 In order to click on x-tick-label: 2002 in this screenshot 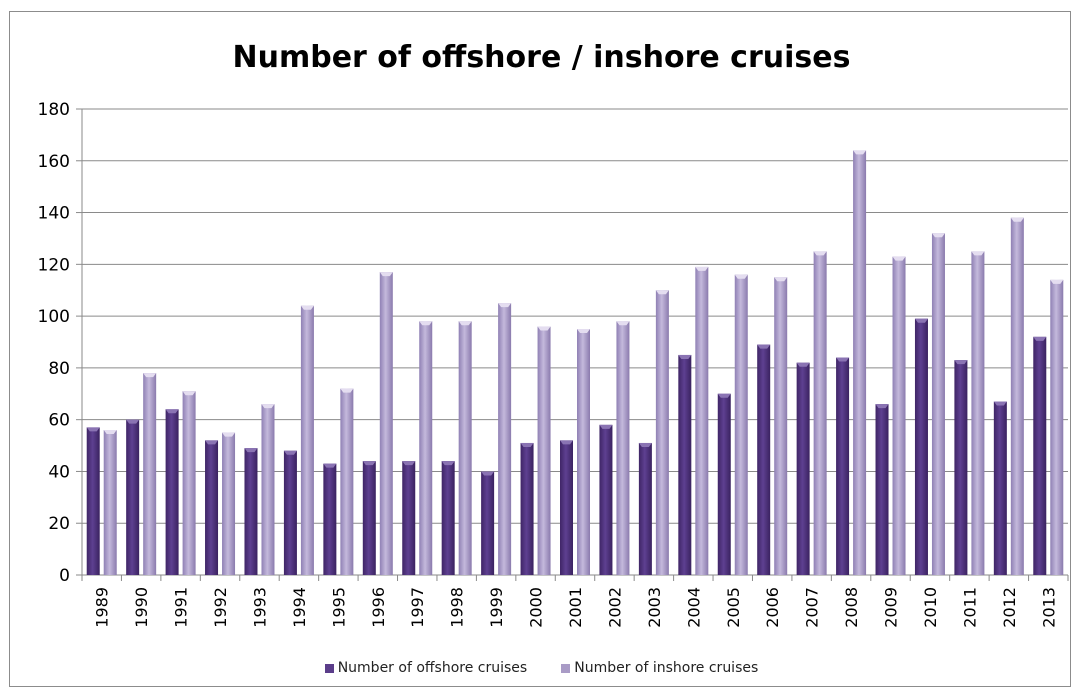, I will do `click(614, 607)`.